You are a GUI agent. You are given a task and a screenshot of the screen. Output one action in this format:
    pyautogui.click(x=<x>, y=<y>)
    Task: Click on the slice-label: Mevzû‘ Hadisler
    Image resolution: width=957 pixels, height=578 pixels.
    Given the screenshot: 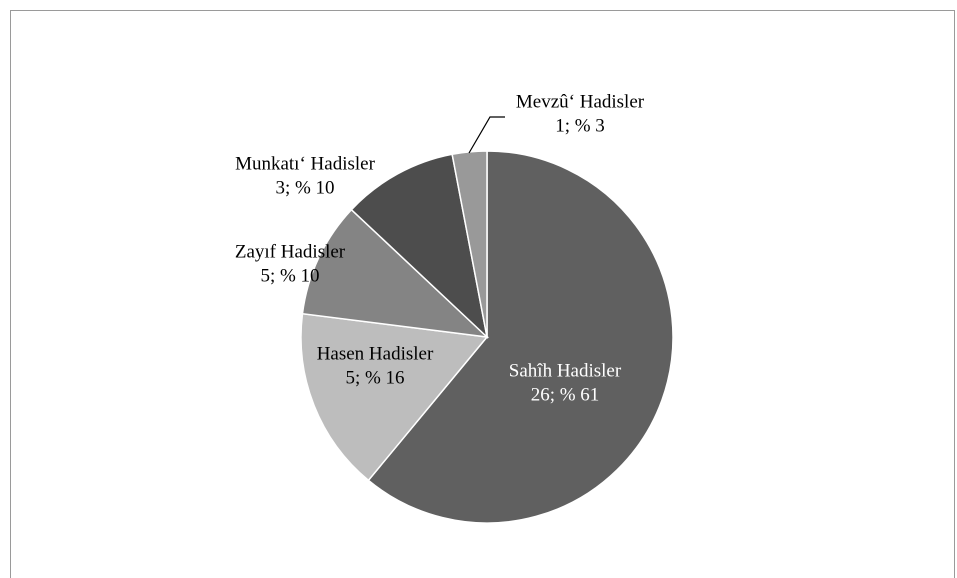 What is the action you would take?
    pyautogui.click(x=580, y=101)
    